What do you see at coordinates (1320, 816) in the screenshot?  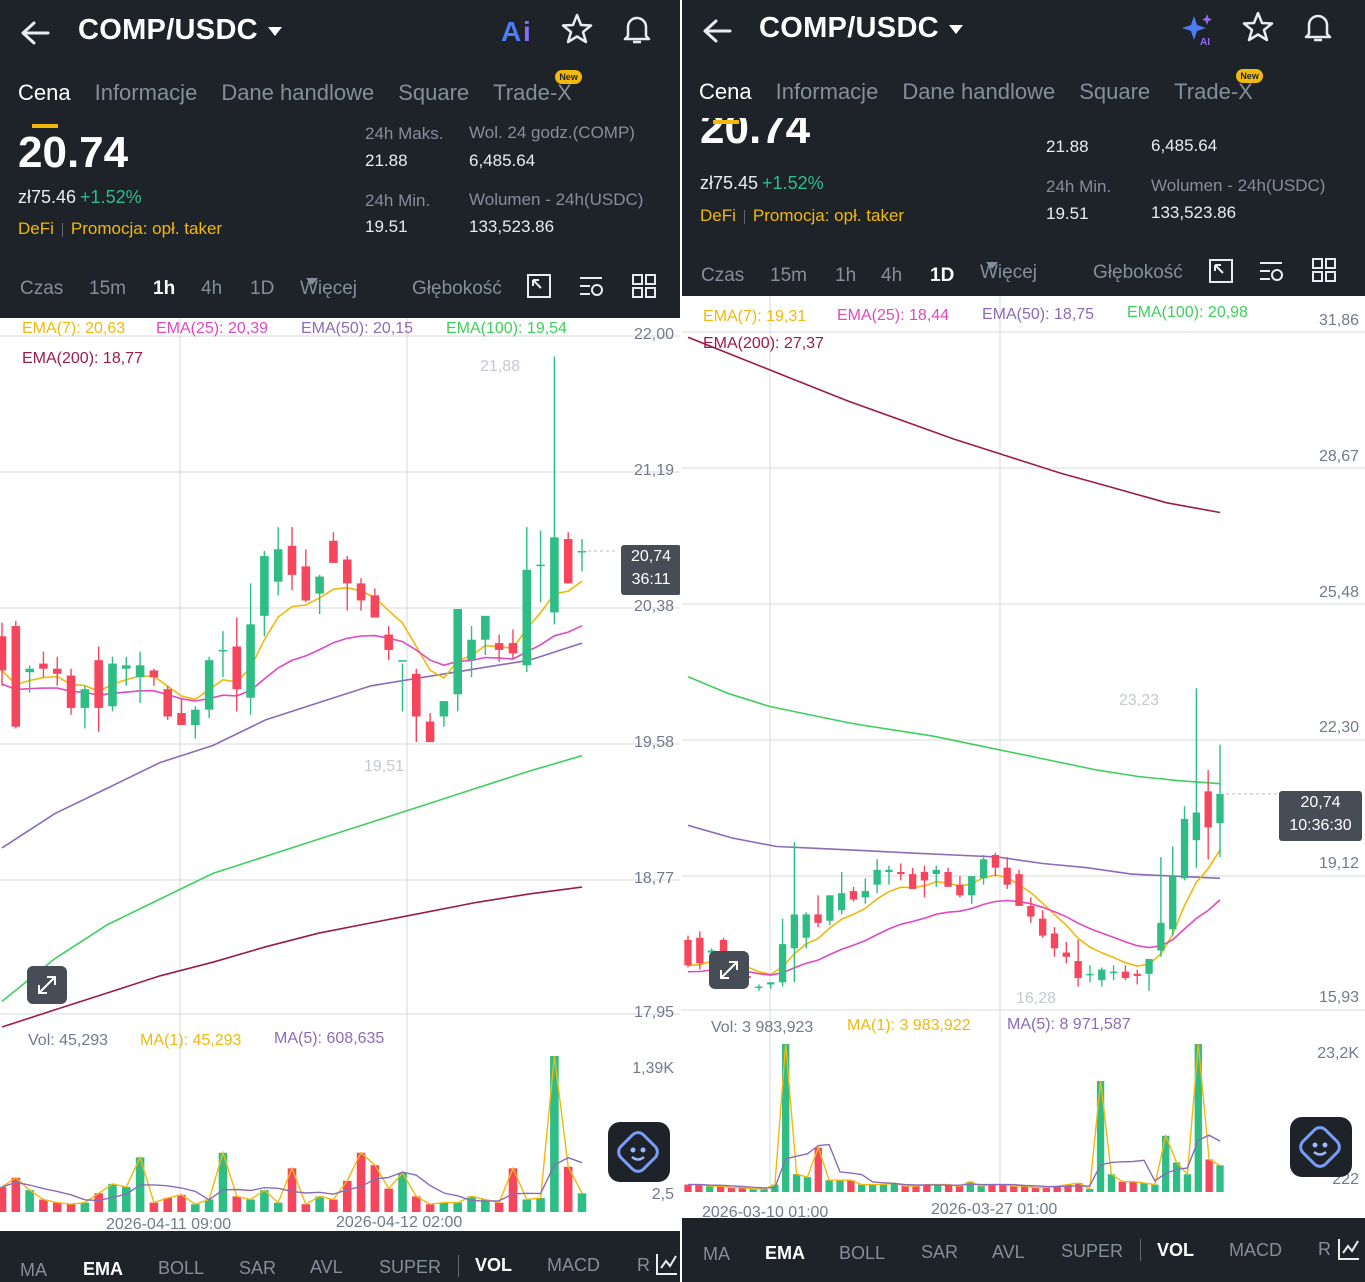 I see `current-price-tag: 20,74 10:36:30` at bounding box center [1320, 816].